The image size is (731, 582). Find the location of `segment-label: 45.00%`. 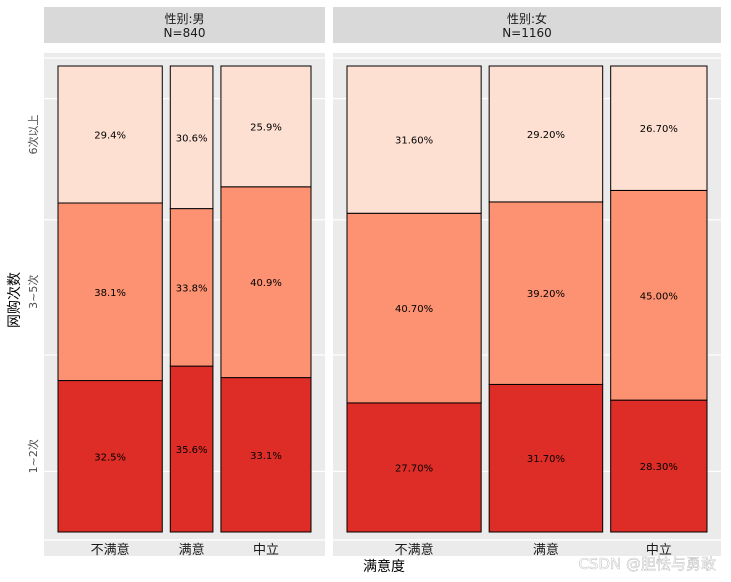

segment-label: 45.00% is located at coordinates (659, 296).